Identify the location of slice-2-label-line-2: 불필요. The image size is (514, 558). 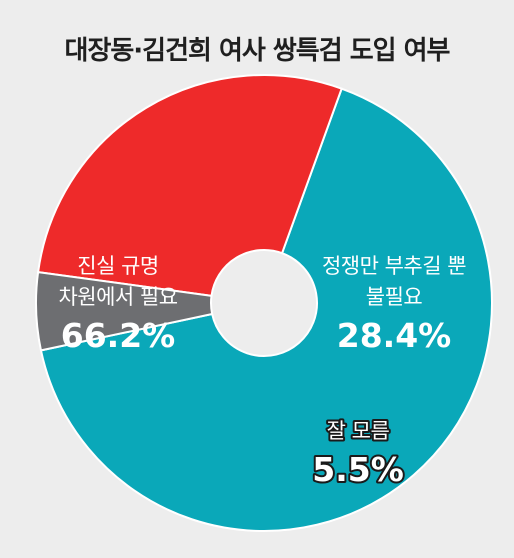
(394, 297).